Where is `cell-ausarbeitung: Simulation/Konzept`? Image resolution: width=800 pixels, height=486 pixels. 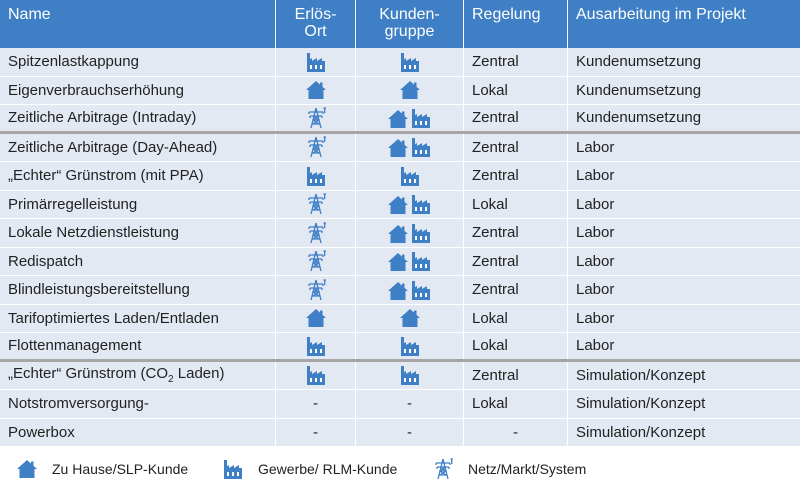 cell-ausarbeitung: Simulation/Konzept is located at coordinates (684, 433).